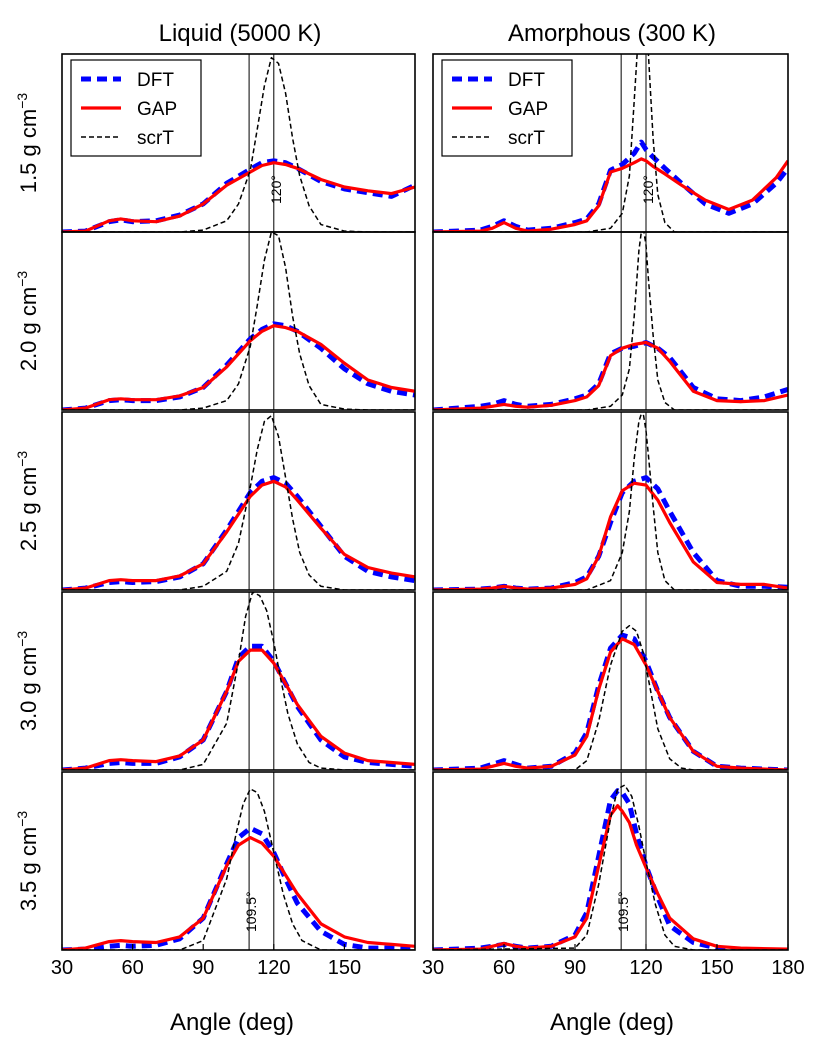 The height and width of the screenshot is (1039, 831). I want to click on column-title-amorphous: Amorphous (300 K), so click(612, 33).